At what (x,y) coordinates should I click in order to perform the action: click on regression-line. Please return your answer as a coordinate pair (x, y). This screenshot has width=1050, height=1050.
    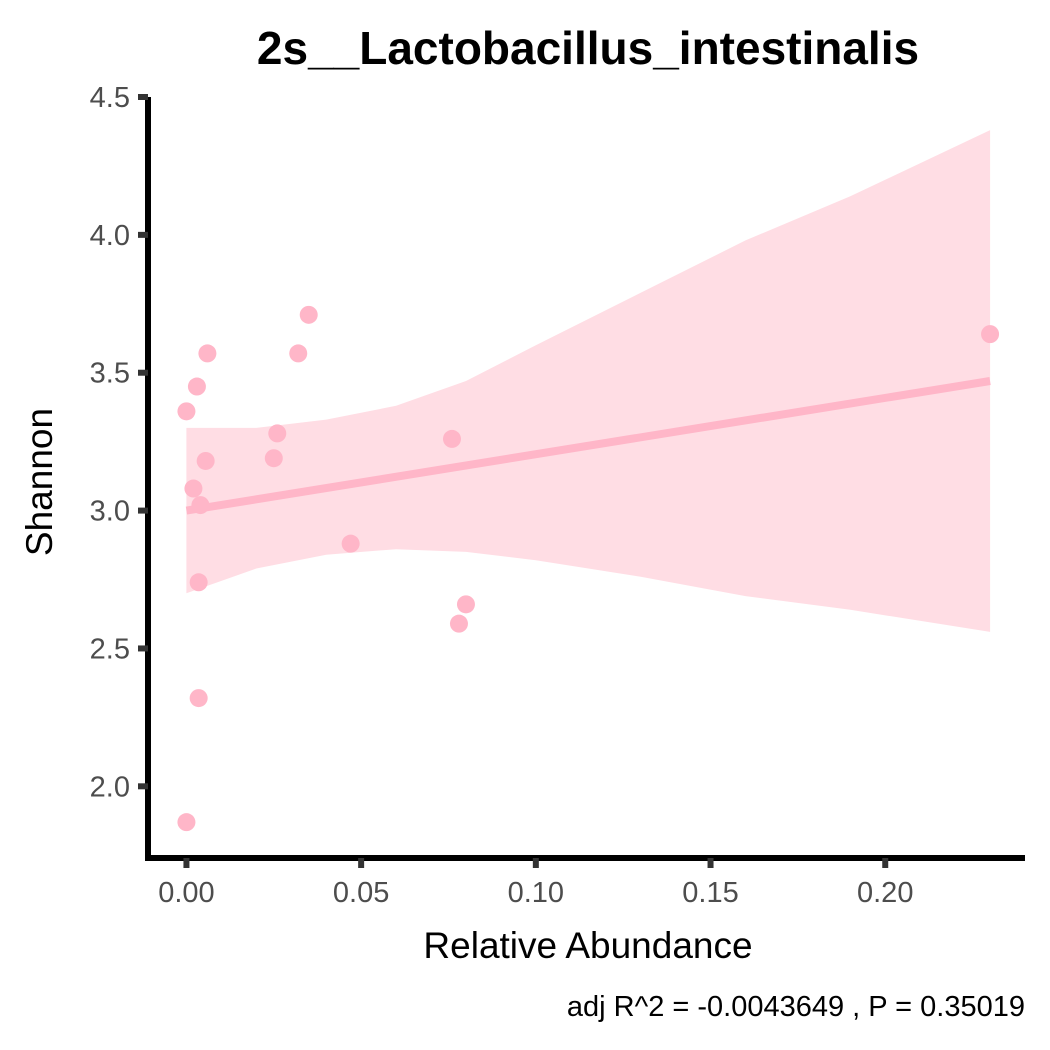
    Looking at the image, I should click on (588, 446).